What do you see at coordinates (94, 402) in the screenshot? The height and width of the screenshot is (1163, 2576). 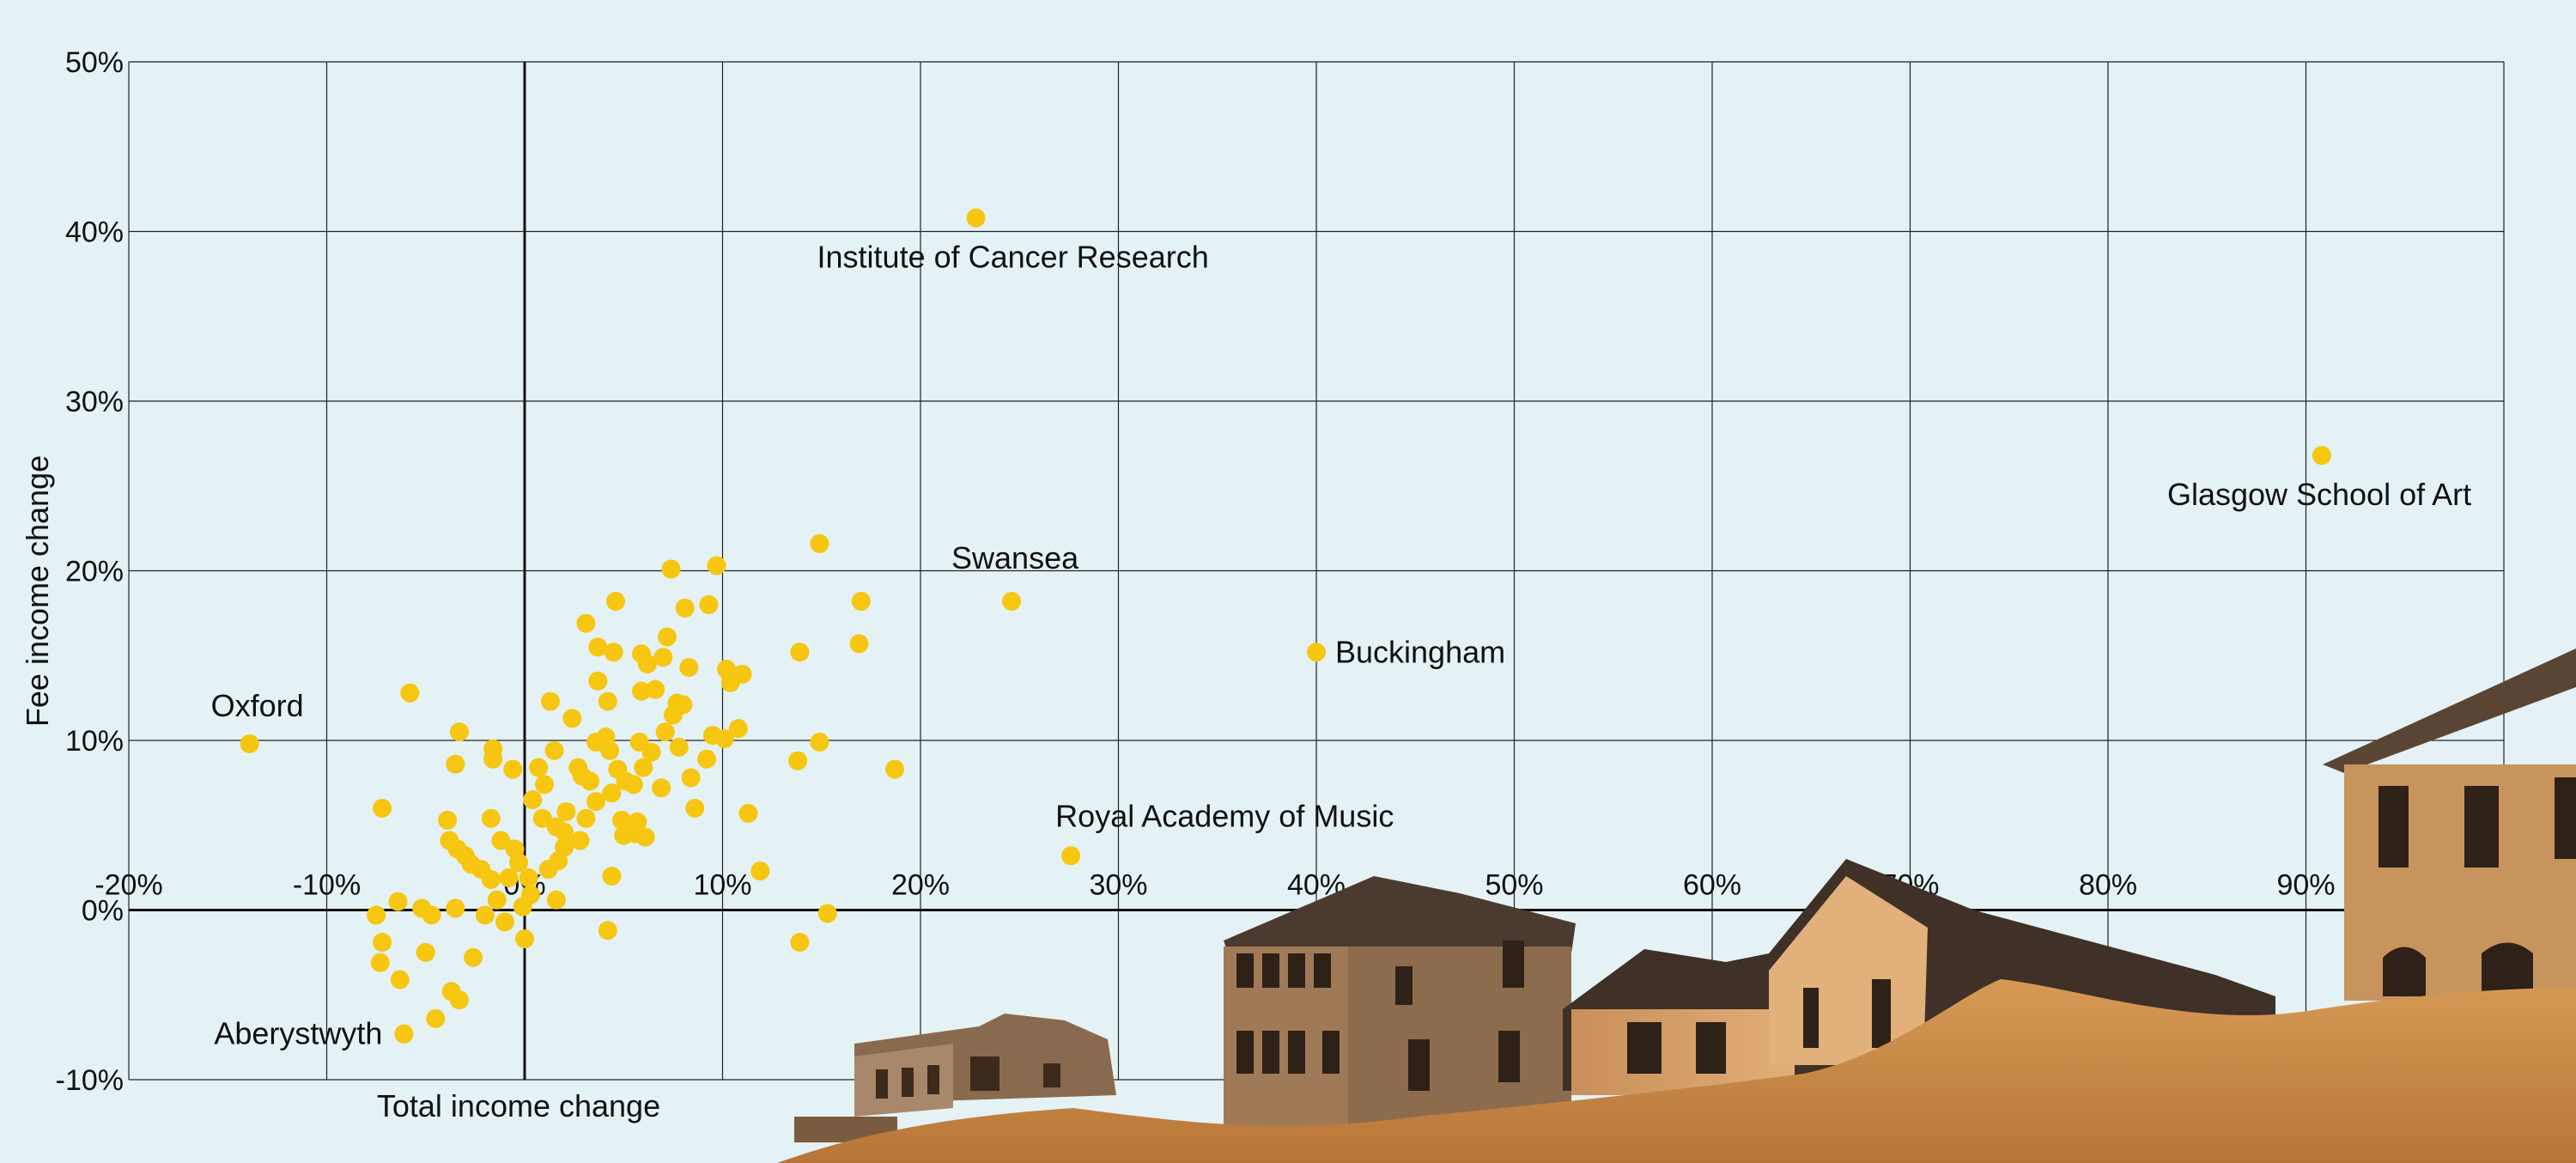 I see `y-tick-label: 30%` at bounding box center [94, 402].